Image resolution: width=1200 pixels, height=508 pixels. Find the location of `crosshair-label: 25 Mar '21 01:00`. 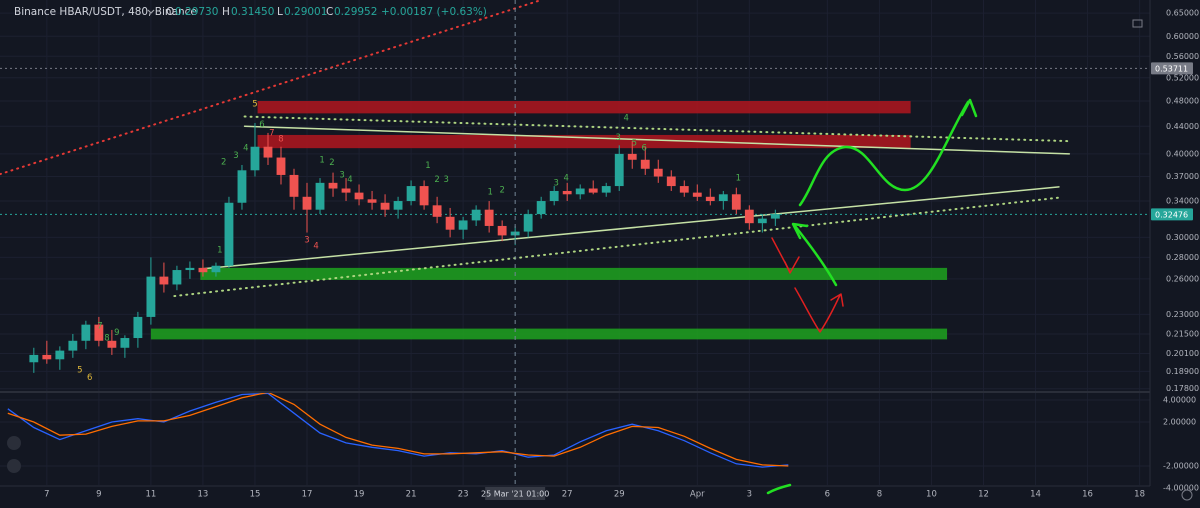

crosshair-label: 25 Mar '21 01:00 is located at coordinates (515, 494).